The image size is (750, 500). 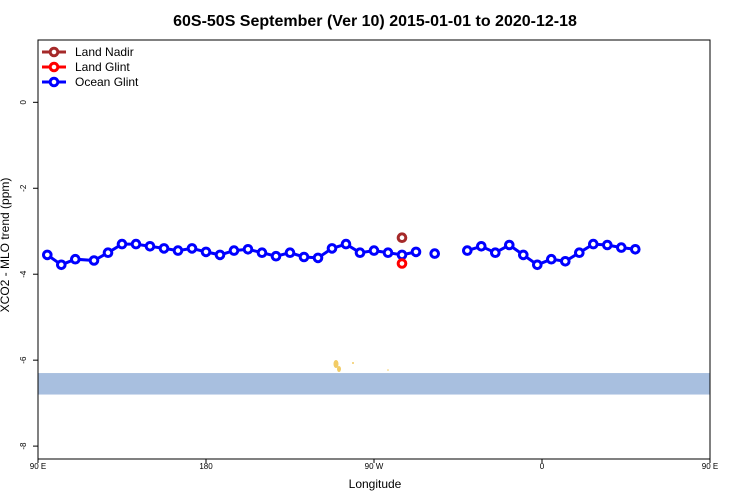 I want to click on series-land-nadir, so click(x=402, y=237).